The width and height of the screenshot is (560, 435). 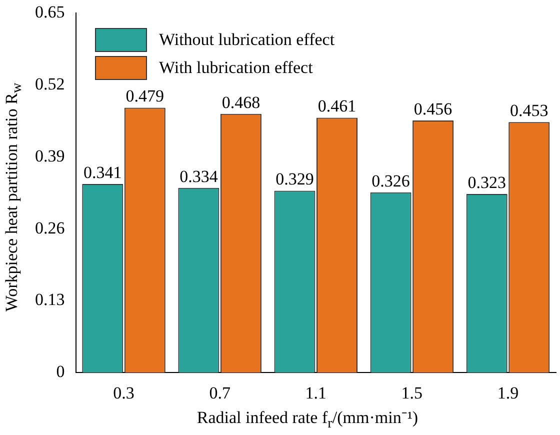 I want to click on x-axis-title: Radial infeed rate f$_{r}$/(mm·min⁻¹), so click(x=308, y=419).